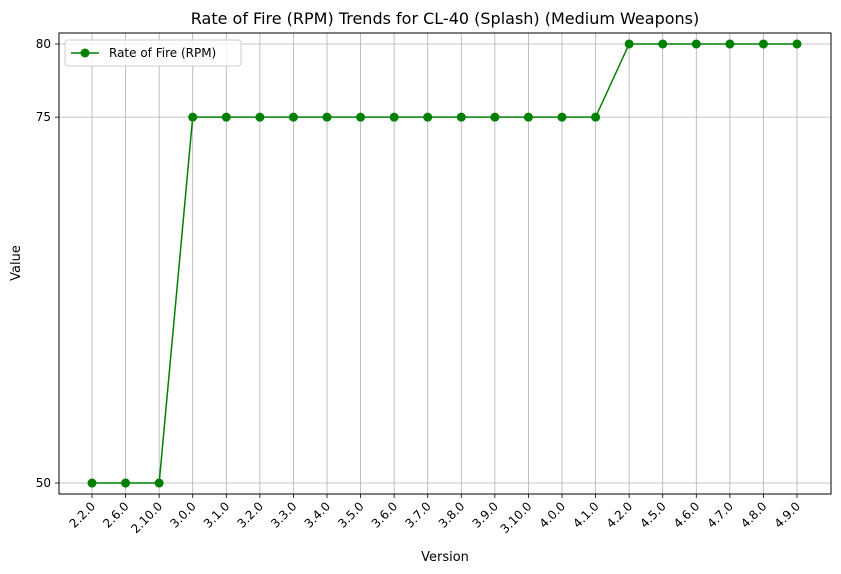 The height and width of the screenshot is (574, 841). Describe the element at coordinates (43, 117) in the screenshot. I see `y-tick-label: 75` at that location.